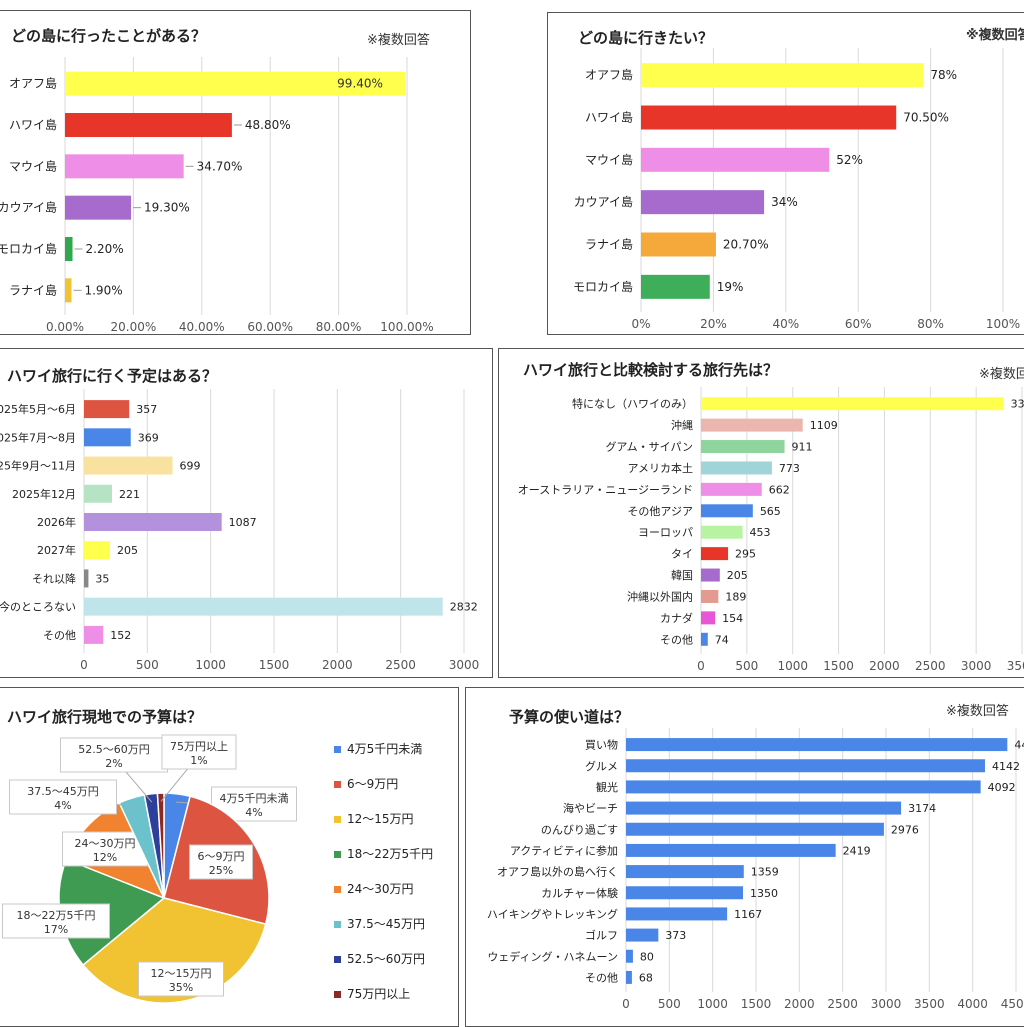 Image resolution: width=1024 pixels, height=1027 pixels. Describe the element at coordinates (713, 324) in the screenshot. I see `x-tick-label: 20%` at that location.